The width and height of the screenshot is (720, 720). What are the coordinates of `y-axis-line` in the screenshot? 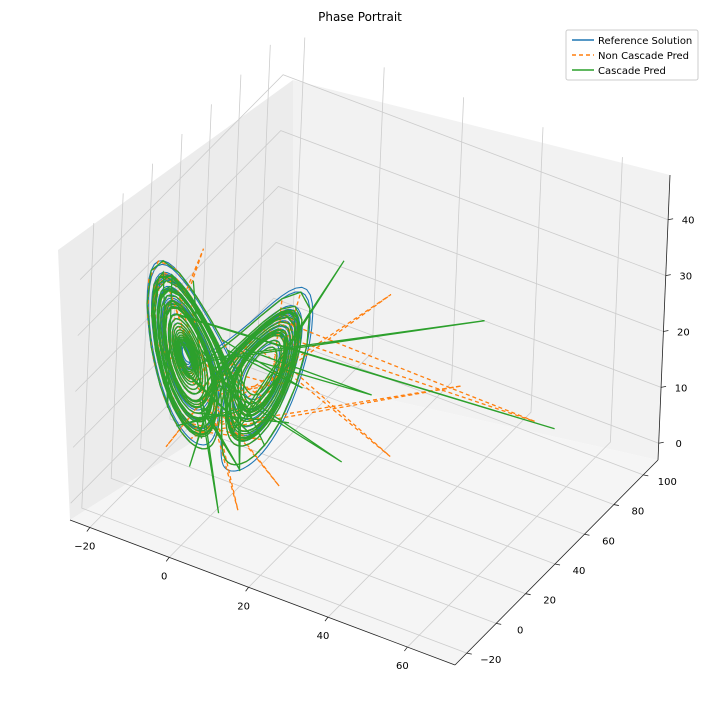 It's located at (556, 562).